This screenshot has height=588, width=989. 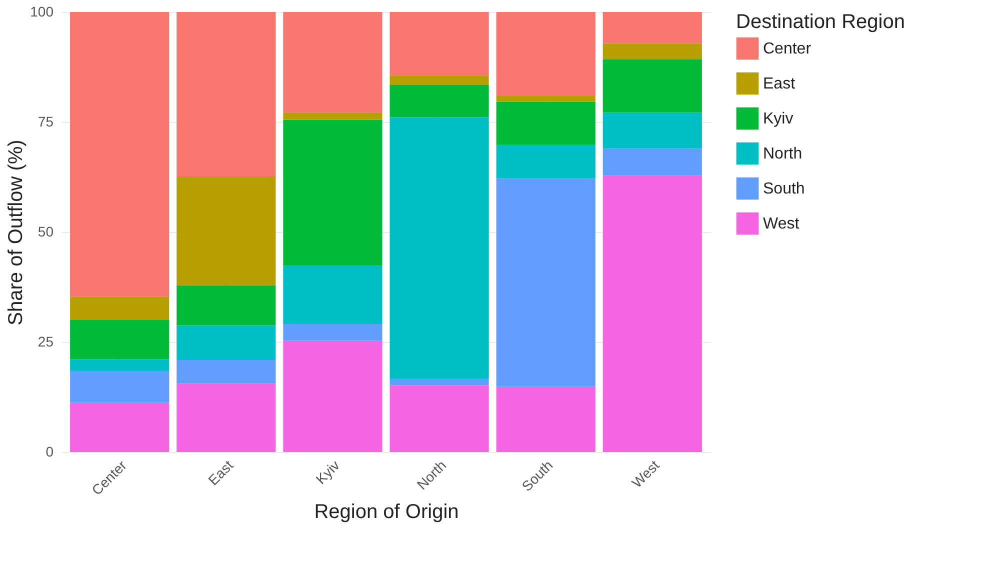 I want to click on y-tick-label: 100, so click(x=42, y=12).